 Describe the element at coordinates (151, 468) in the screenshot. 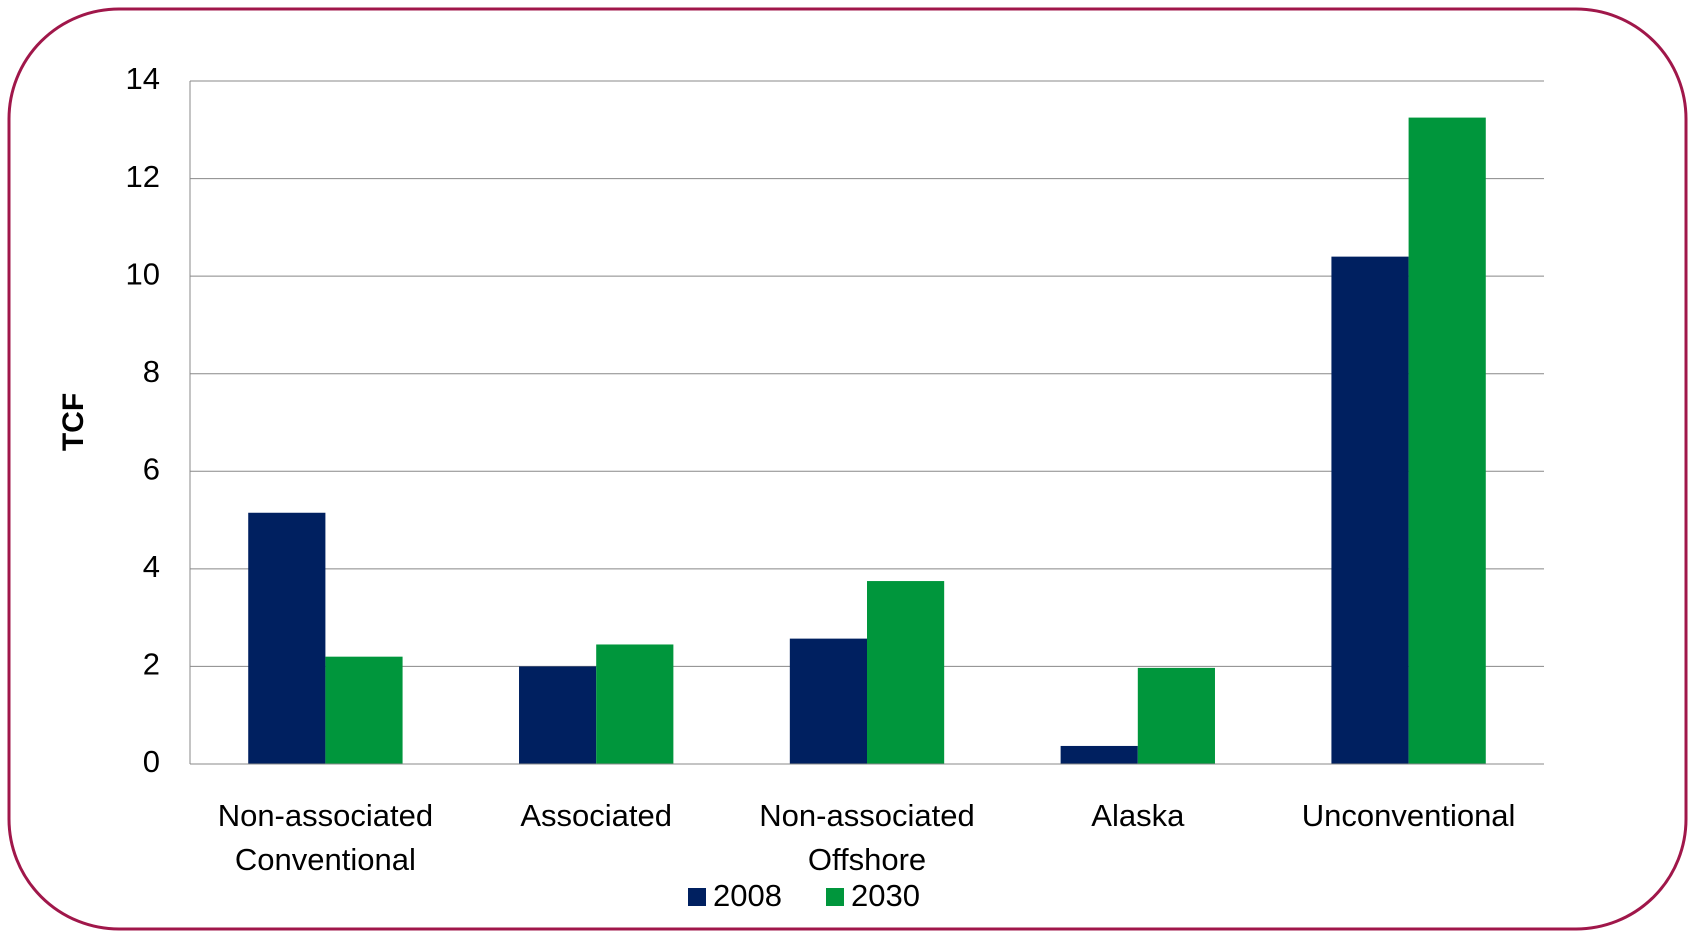

I see `y-tick-label: 6` at that location.